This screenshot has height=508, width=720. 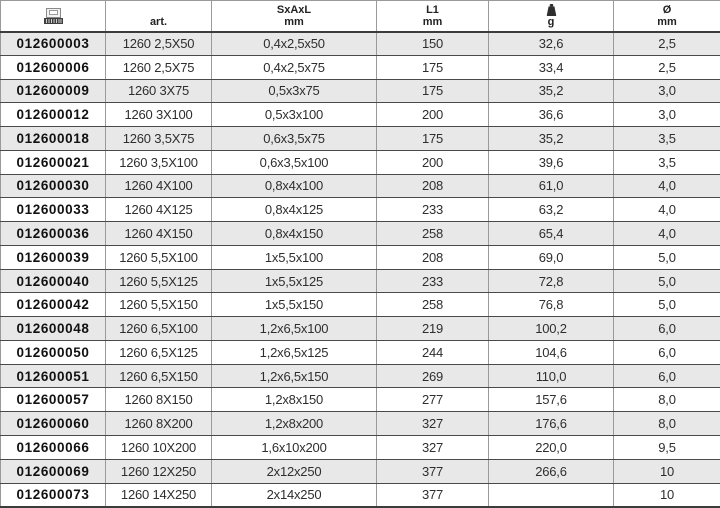 I want to click on sxaxl-cell: 0,6x3,5x100, so click(x=294, y=162).